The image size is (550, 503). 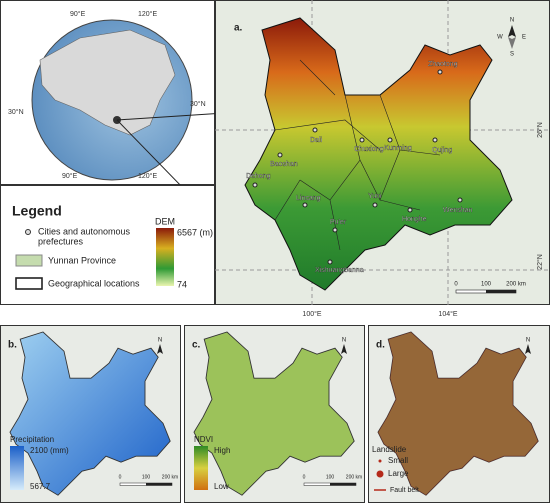 I want to click on city-label: Qujing, so click(x=442, y=150).